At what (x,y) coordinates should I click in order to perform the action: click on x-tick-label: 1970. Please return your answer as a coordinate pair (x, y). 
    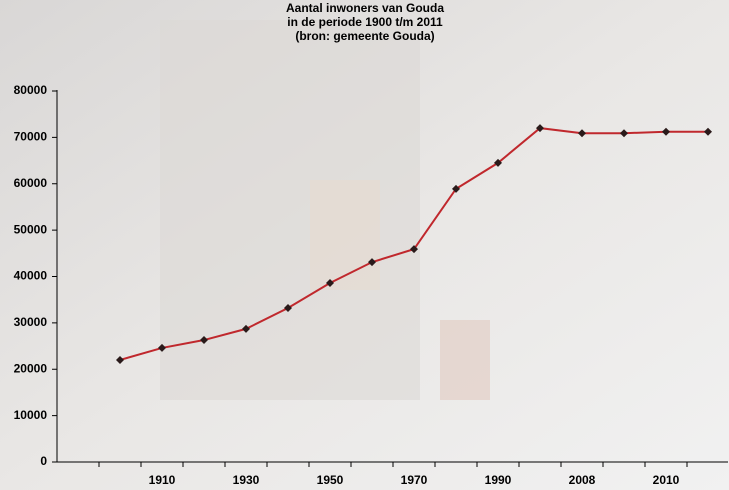
    Looking at the image, I should click on (414, 480).